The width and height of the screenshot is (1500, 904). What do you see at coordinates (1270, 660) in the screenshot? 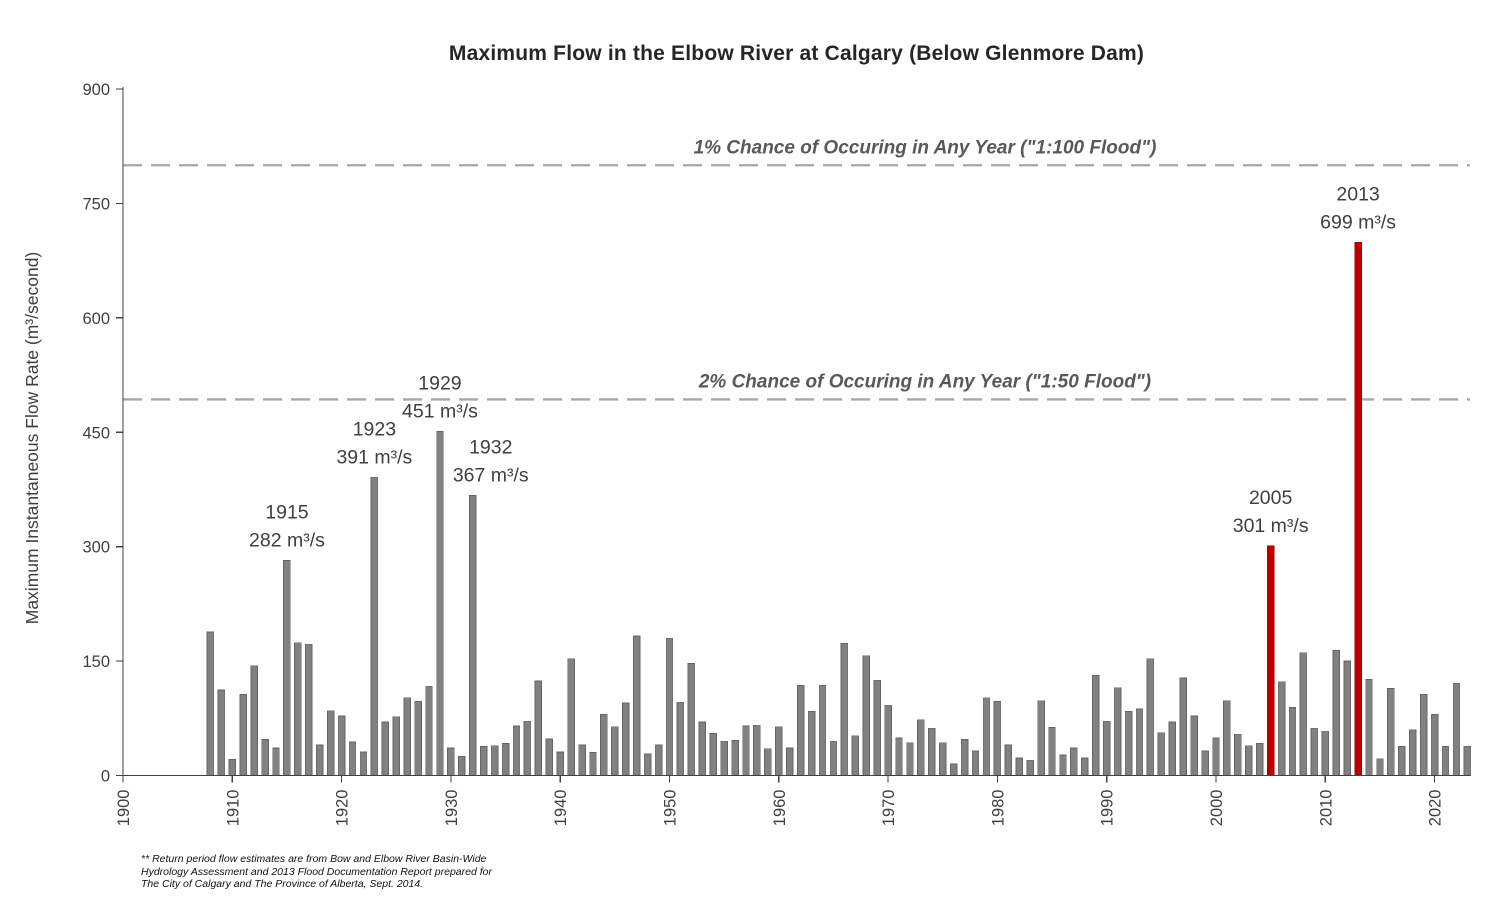
I see `bar-2005` at bounding box center [1270, 660].